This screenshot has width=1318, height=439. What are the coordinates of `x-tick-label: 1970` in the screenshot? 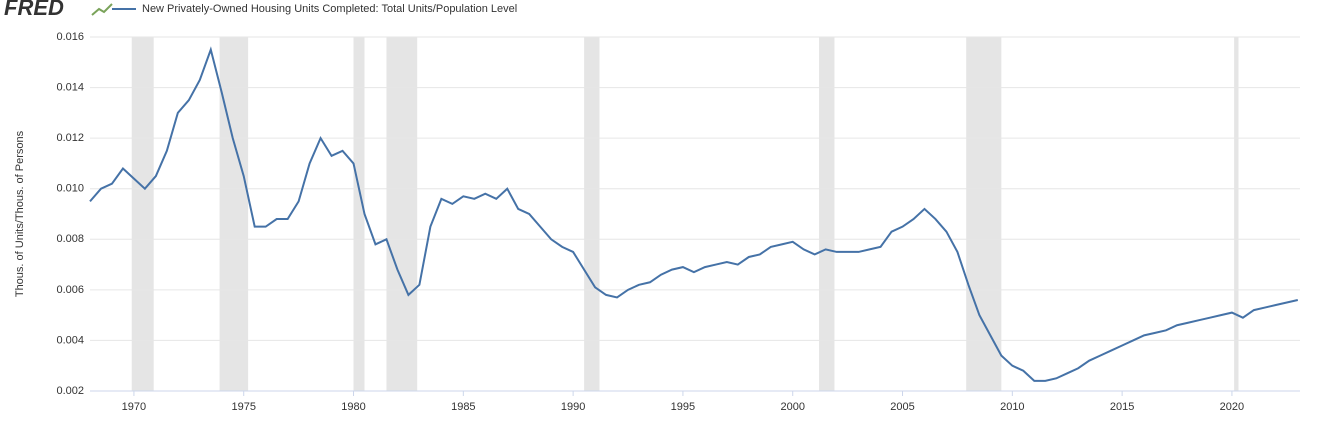 It's located at (134, 407).